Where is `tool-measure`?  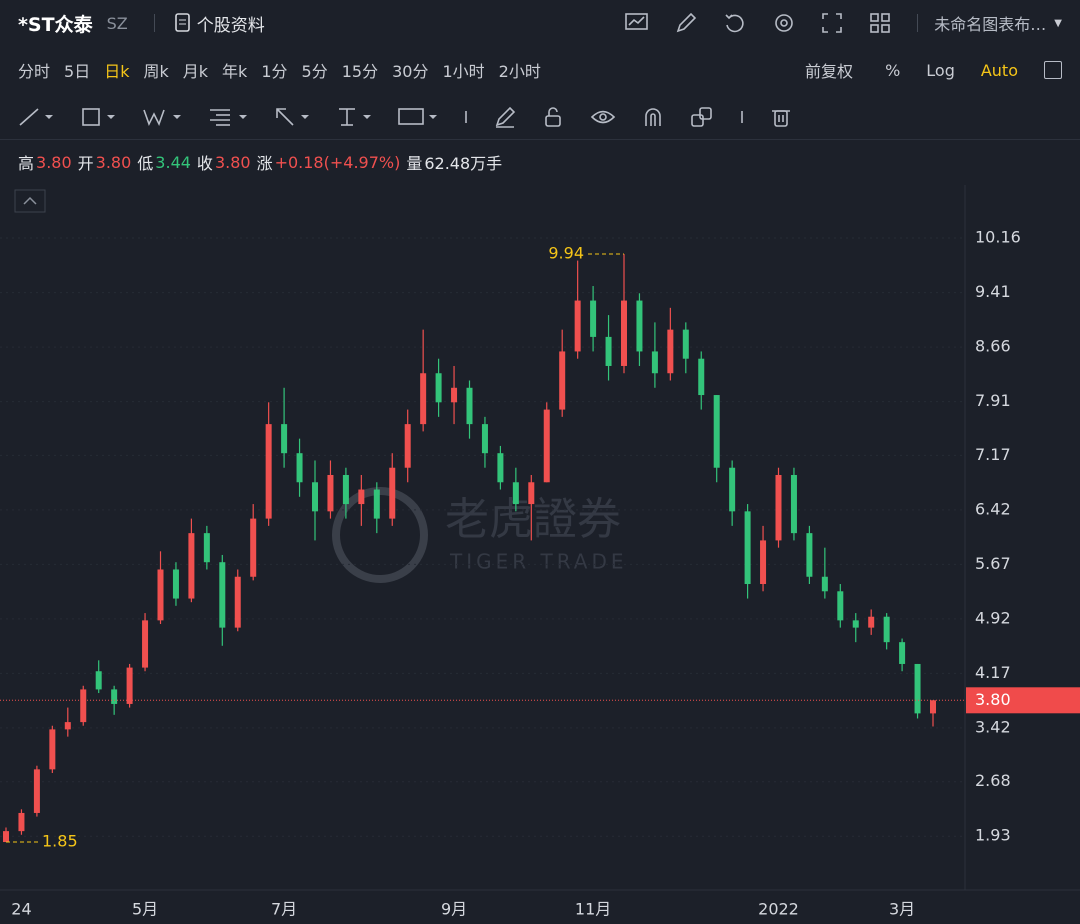
tool-measure is located at coordinates (354, 117).